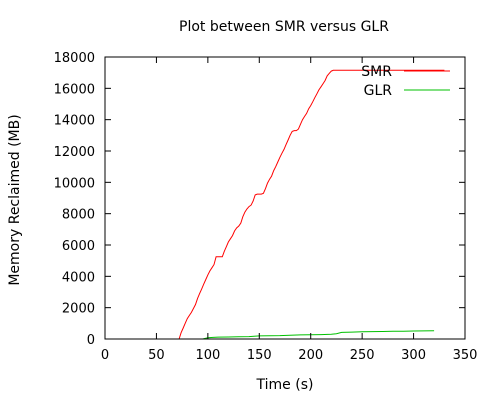  What do you see at coordinates (78, 309) in the screenshot?
I see `y-tick-label: 2000` at bounding box center [78, 309].